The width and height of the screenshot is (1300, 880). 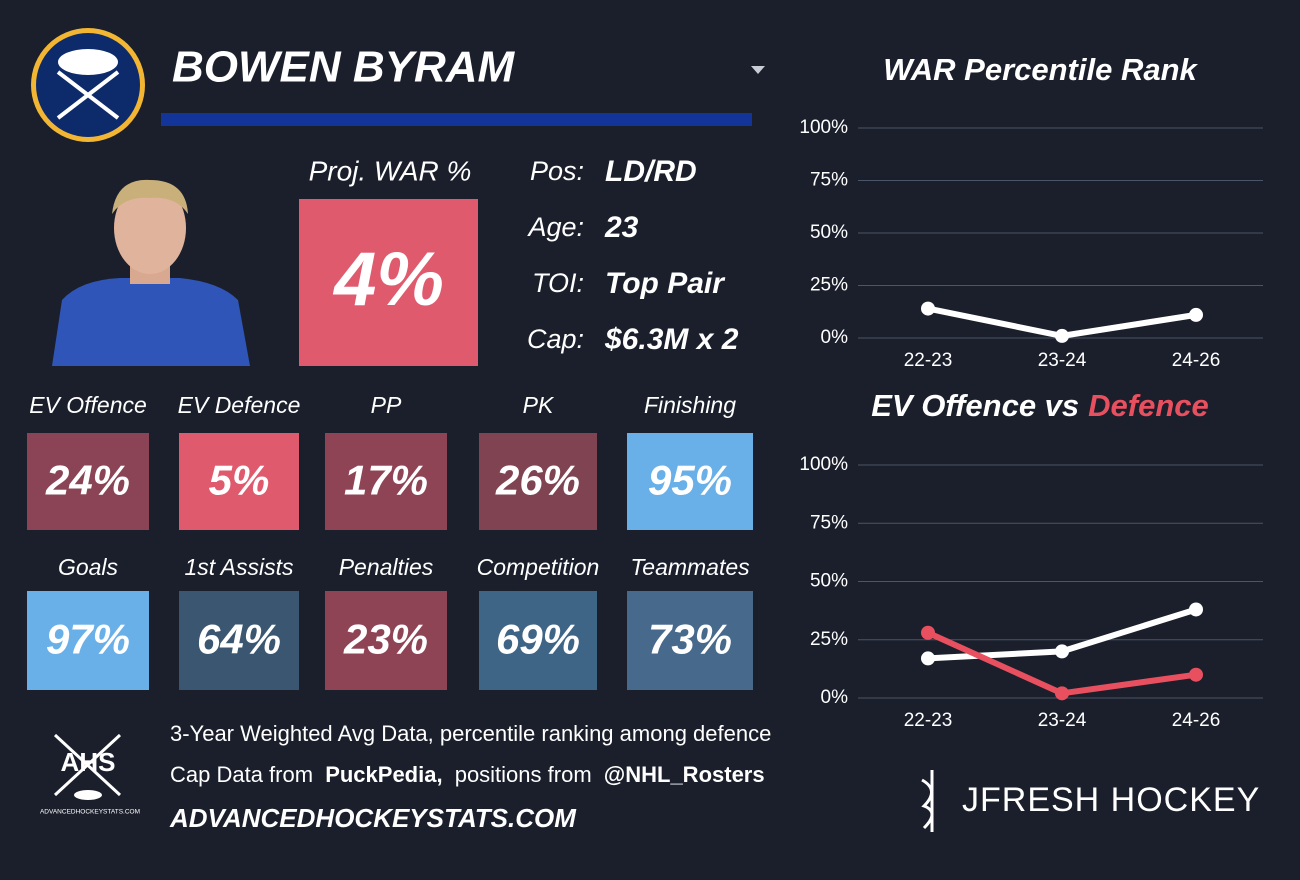 I want to click on name-underline, so click(x=456, y=119).